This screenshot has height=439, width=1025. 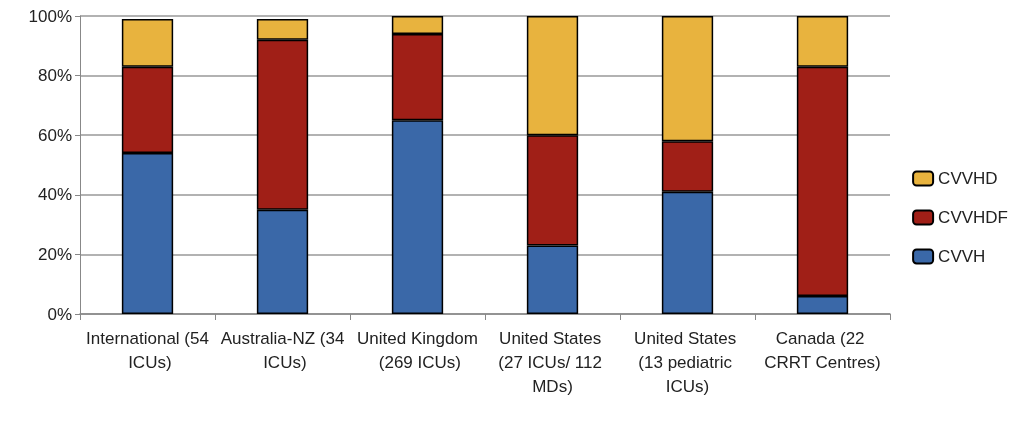 What do you see at coordinates (417, 350) in the screenshot?
I see `x-tick-label: United Kingdom (269 ICUs)` at bounding box center [417, 350].